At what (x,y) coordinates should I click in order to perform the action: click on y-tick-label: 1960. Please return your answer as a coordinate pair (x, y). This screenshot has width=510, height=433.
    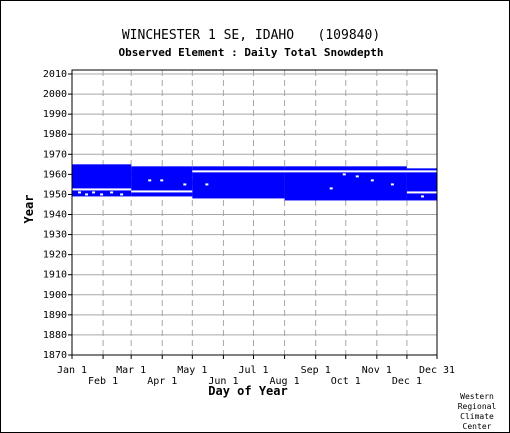
    Looking at the image, I should click on (55, 174).